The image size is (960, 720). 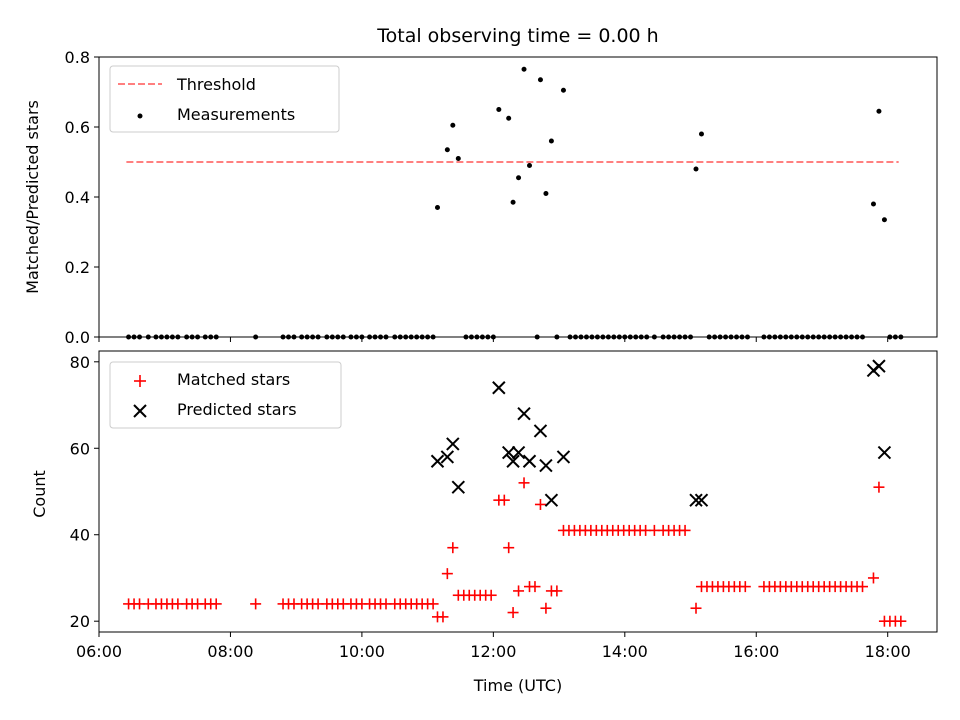 What do you see at coordinates (237, 409) in the screenshot?
I see `predicted-legend-label: Predicted stars` at bounding box center [237, 409].